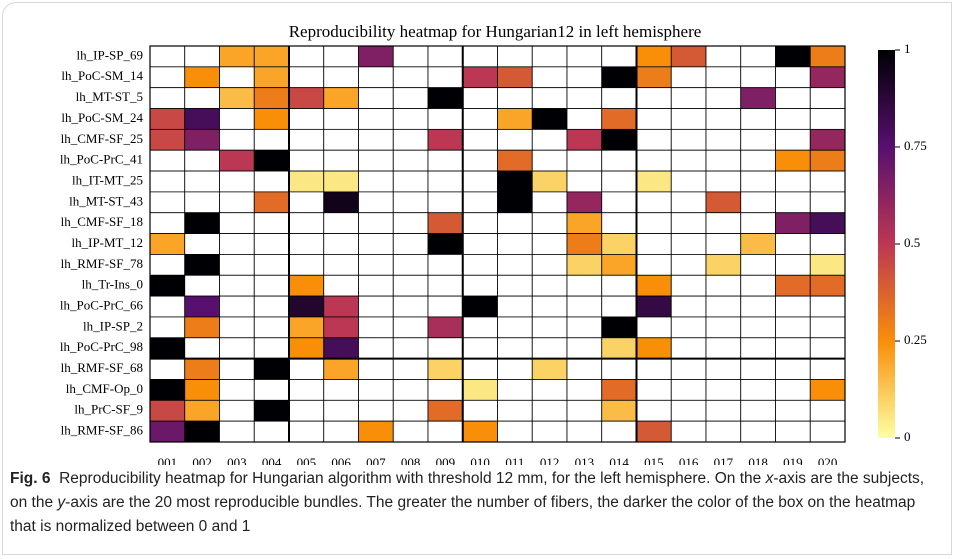 The height and width of the screenshot is (559, 956). I want to click on colorbar-tick-label: 0.75, so click(915, 145).